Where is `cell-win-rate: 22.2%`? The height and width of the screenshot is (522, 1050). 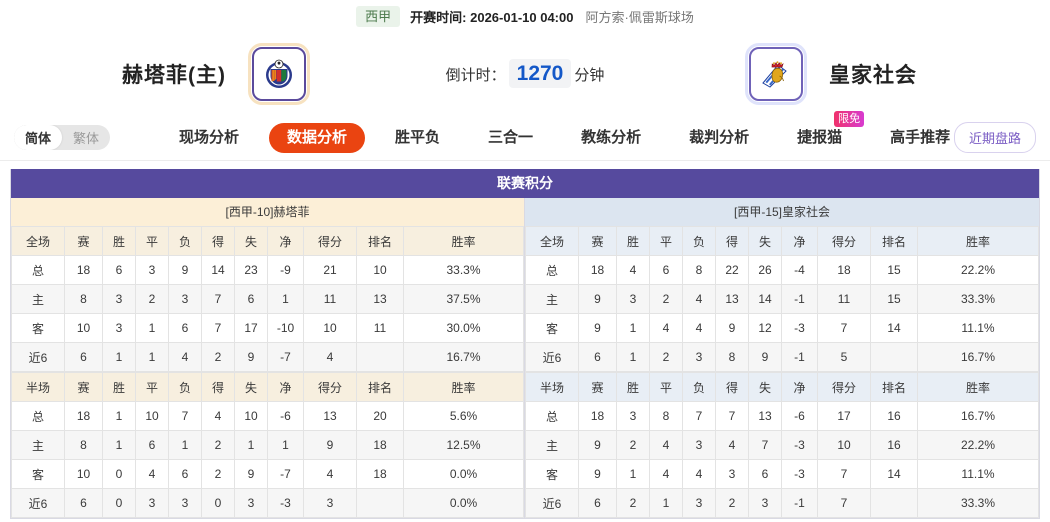
cell-win-rate: 22.2% is located at coordinates (978, 270).